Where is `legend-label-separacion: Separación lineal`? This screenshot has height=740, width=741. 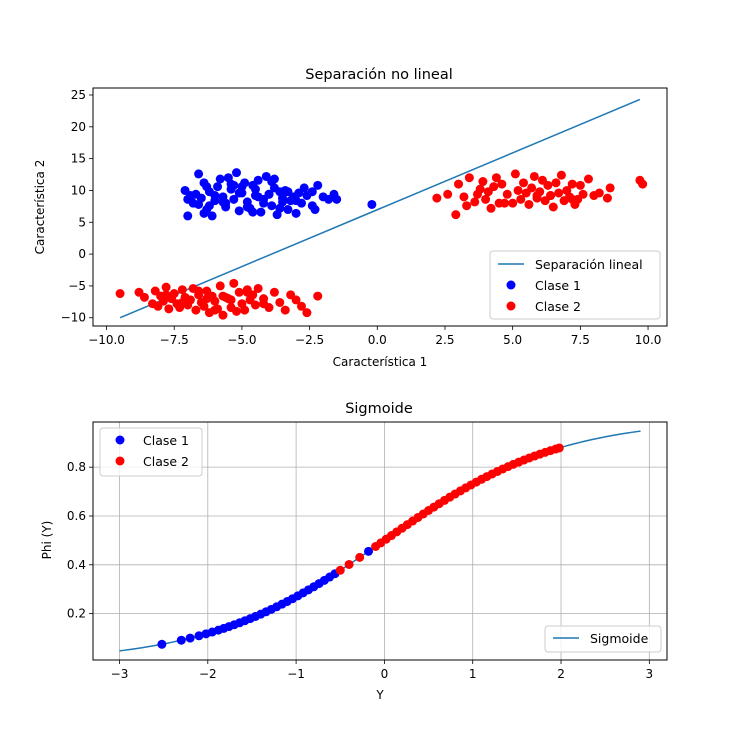 legend-label-separacion: Separación lineal is located at coordinates (589, 264).